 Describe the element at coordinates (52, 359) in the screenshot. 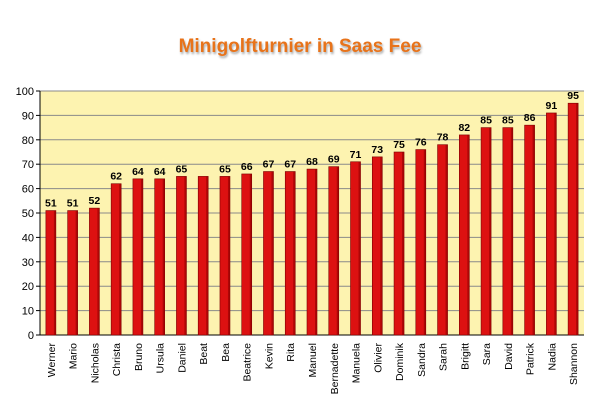

I see `x-tick-label: Werner` at that location.